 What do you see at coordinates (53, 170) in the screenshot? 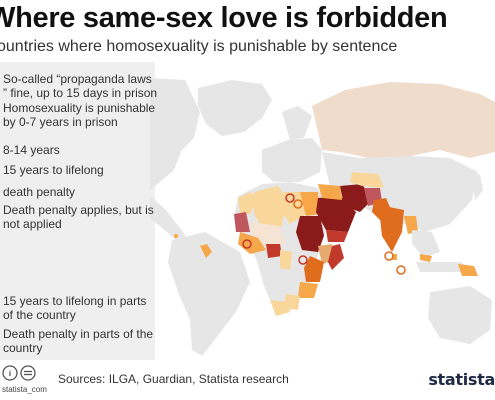
I see `legend-item-15-years-lifelong: 15 years to lifelong` at bounding box center [53, 170].